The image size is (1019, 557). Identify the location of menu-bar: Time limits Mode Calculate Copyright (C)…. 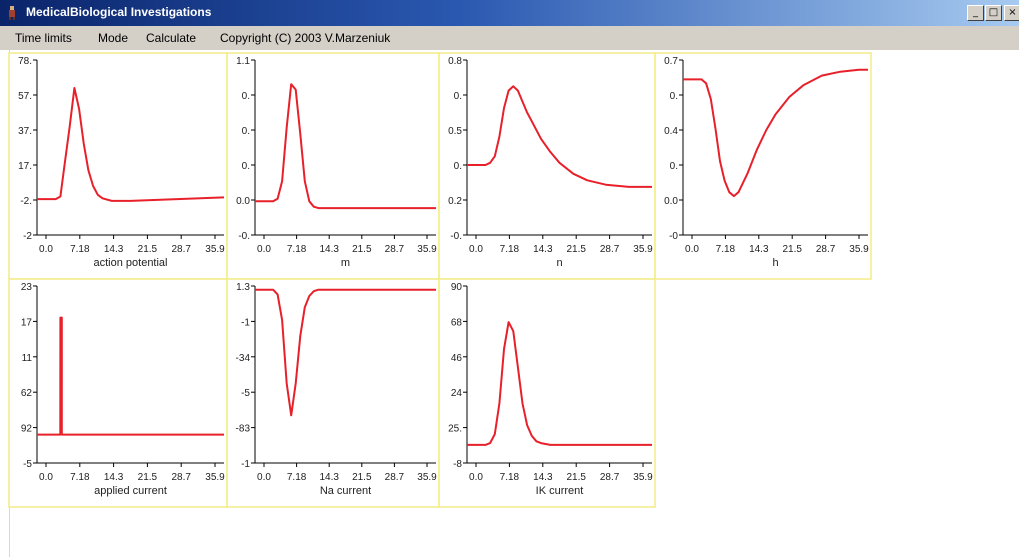
(509, 38).